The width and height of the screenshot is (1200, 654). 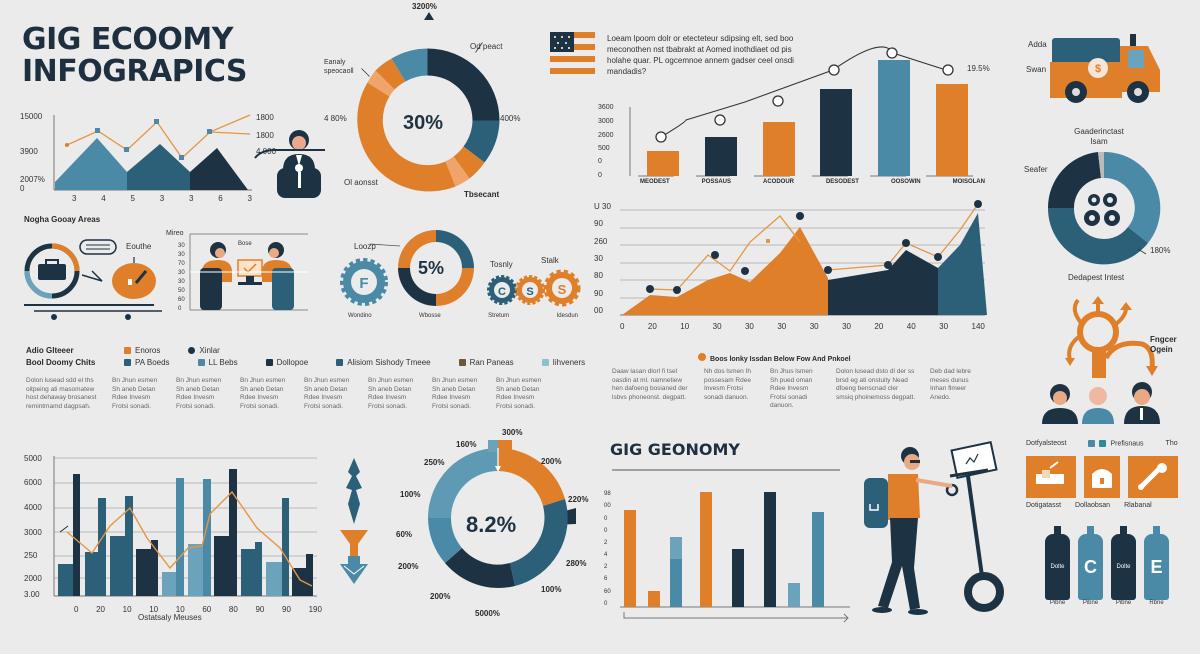 I want to click on worker-at-desk-icon, so click(x=289, y=164).